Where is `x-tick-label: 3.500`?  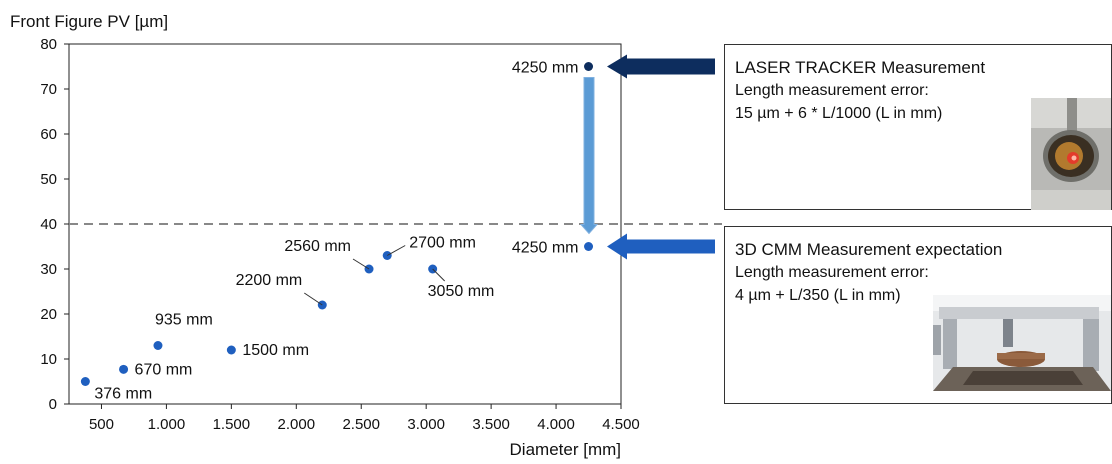 x-tick-label: 3.500 is located at coordinates (491, 424).